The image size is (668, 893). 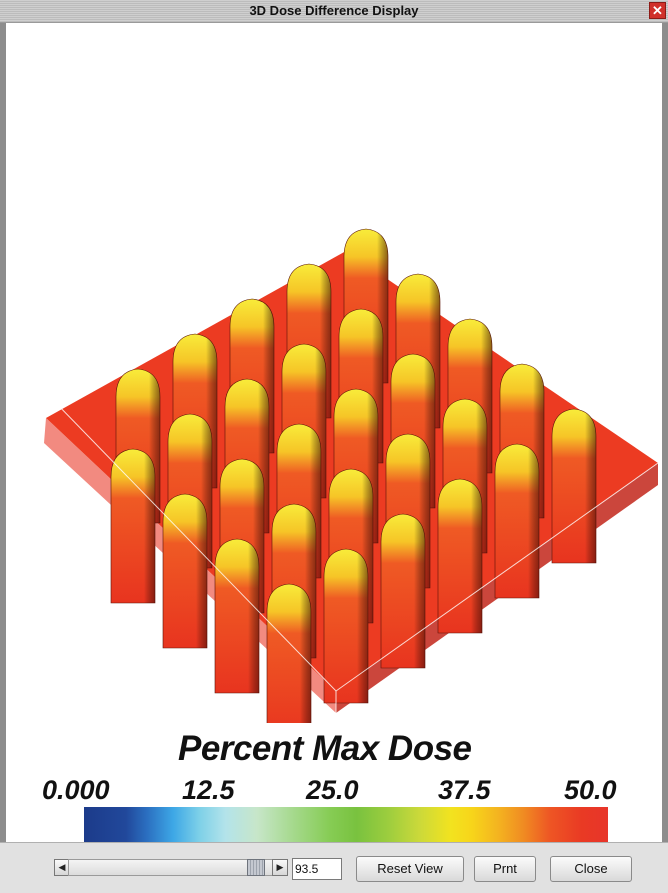 I want to click on scroll-right-icon: ▶, so click(x=280, y=867).